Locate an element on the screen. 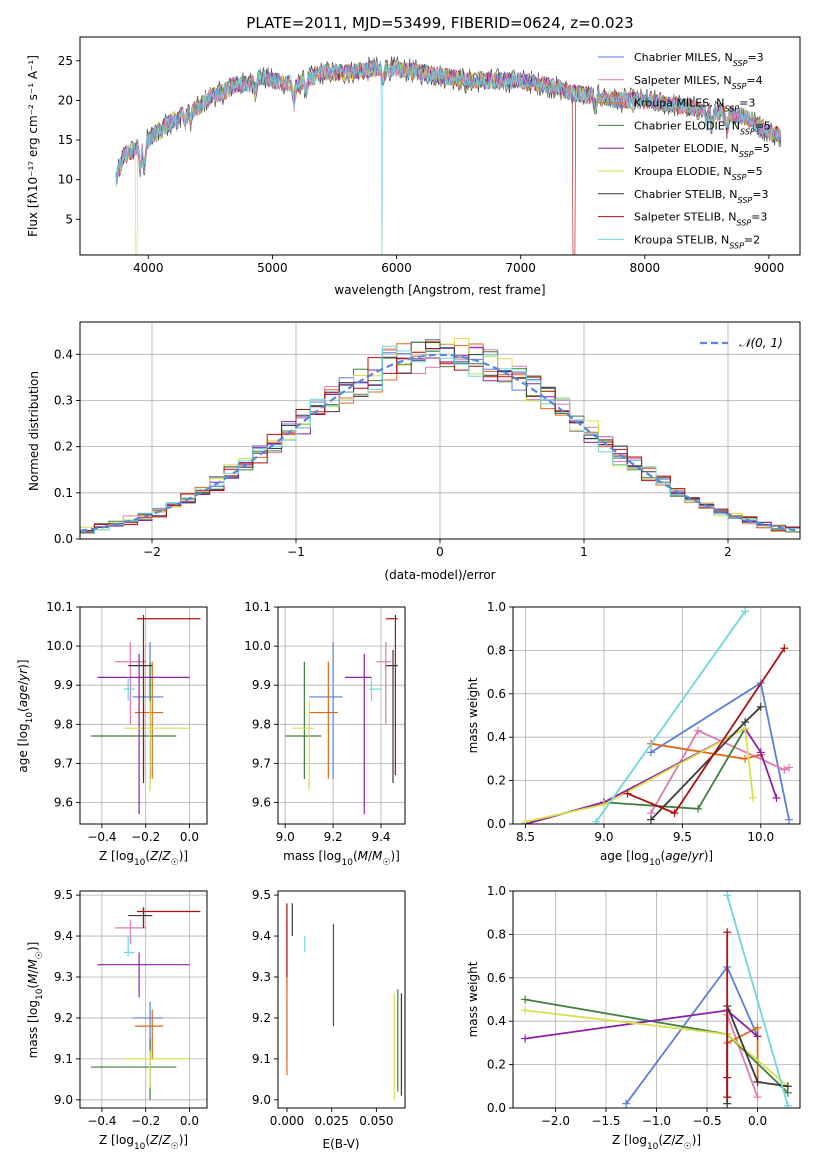 The width and height of the screenshot is (819, 1170). x-axis-label: Z [log10(Z/Z☉)] is located at coordinates (656, 1142).